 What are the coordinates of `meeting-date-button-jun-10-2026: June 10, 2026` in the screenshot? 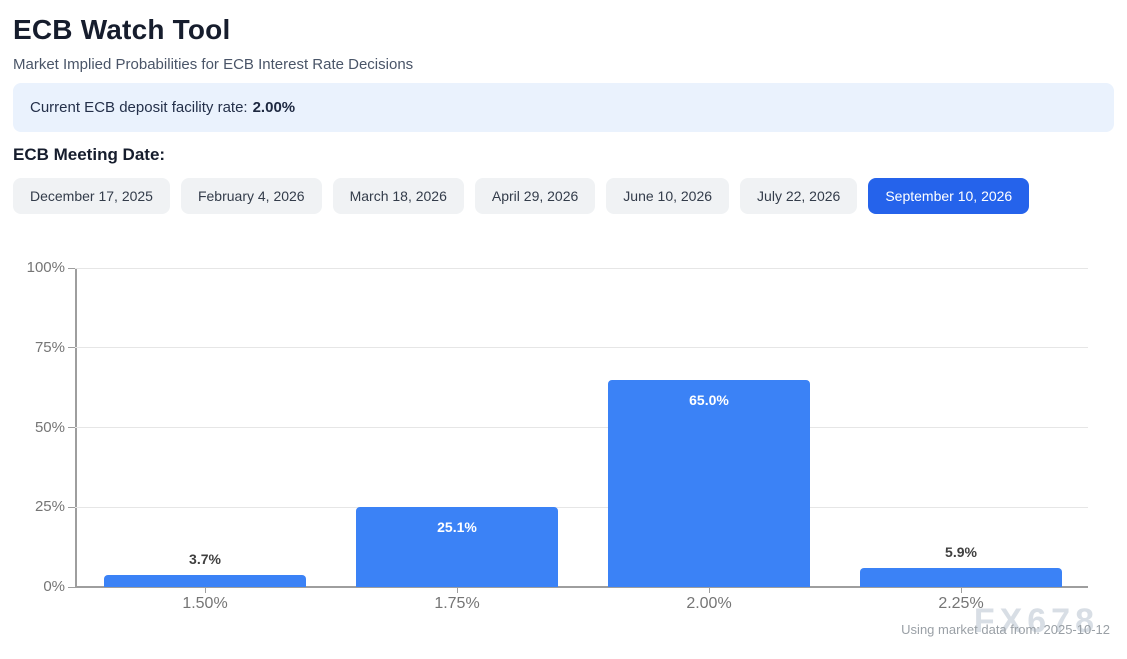 It's located at (668, 196).